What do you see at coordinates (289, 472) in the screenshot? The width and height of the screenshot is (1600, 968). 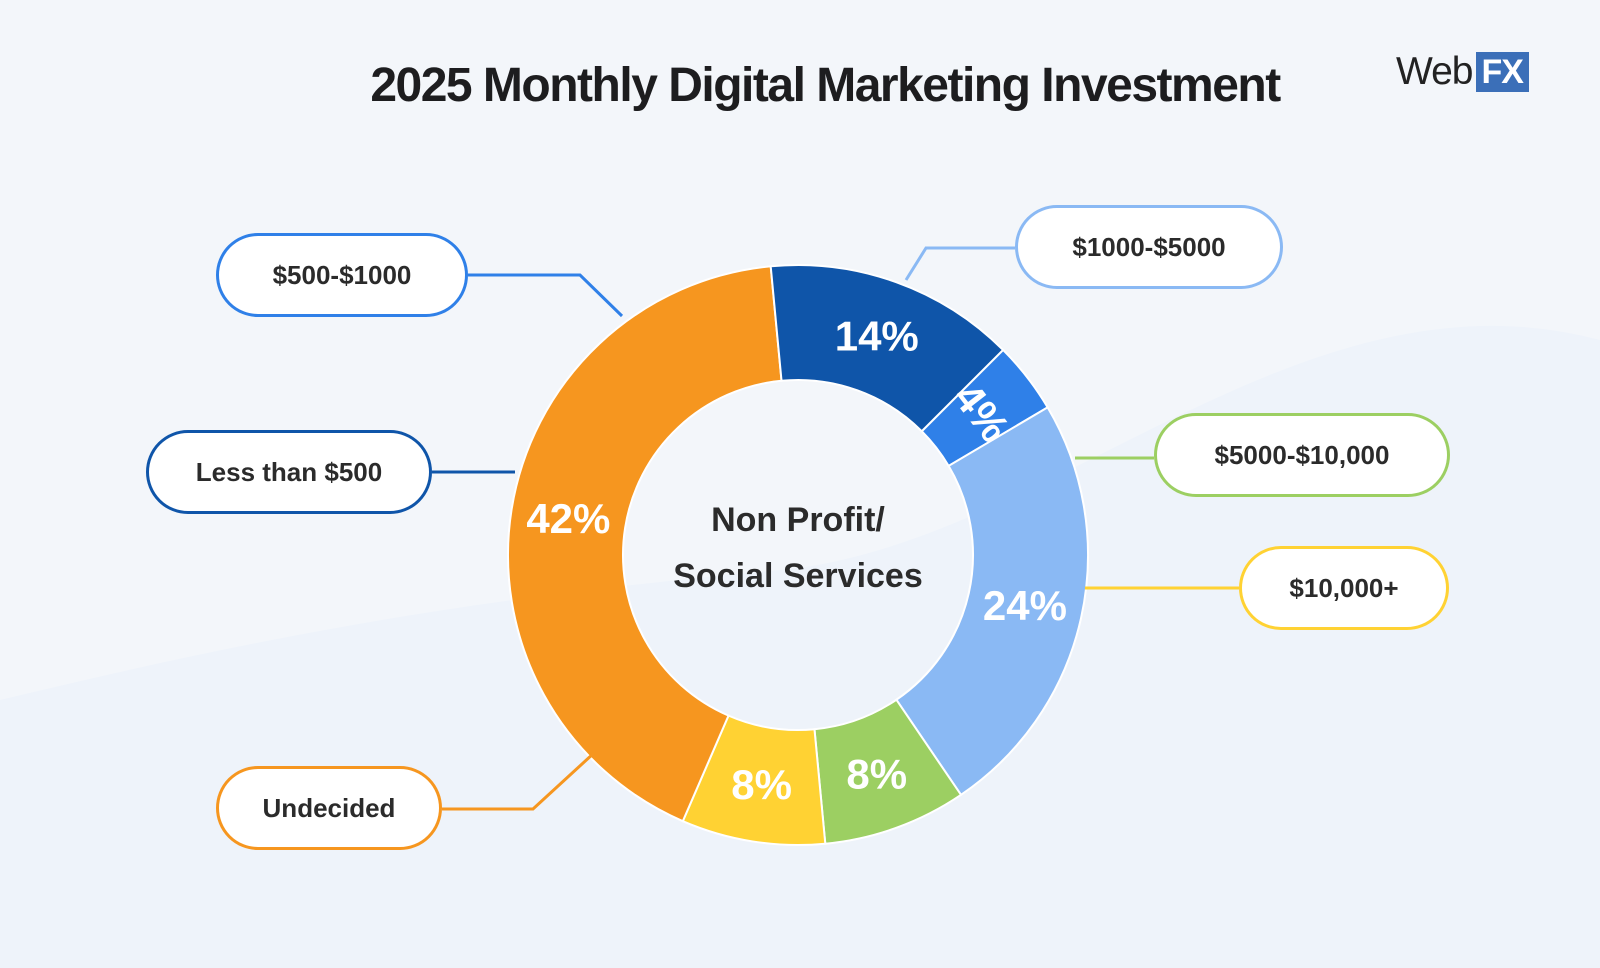 I see `callout-less-than-500: Less than $500` at bounding box center [289, 472].